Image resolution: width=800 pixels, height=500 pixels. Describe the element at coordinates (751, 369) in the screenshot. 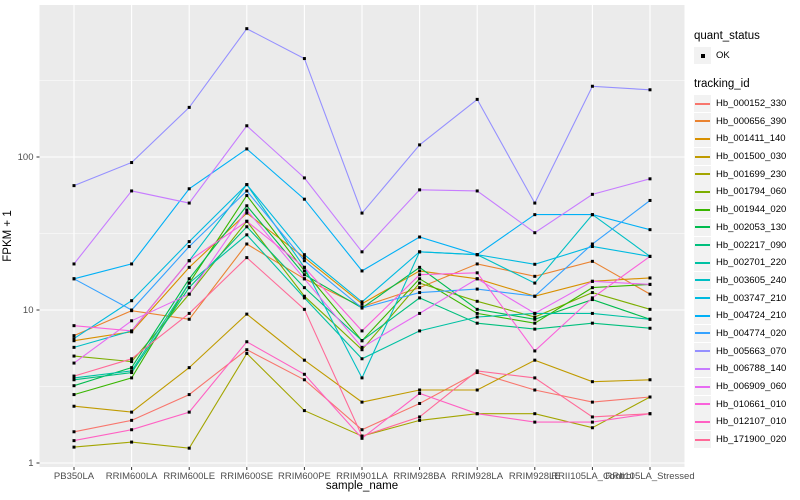

I see `legend-item-label: Hb_006788_140` at that location.